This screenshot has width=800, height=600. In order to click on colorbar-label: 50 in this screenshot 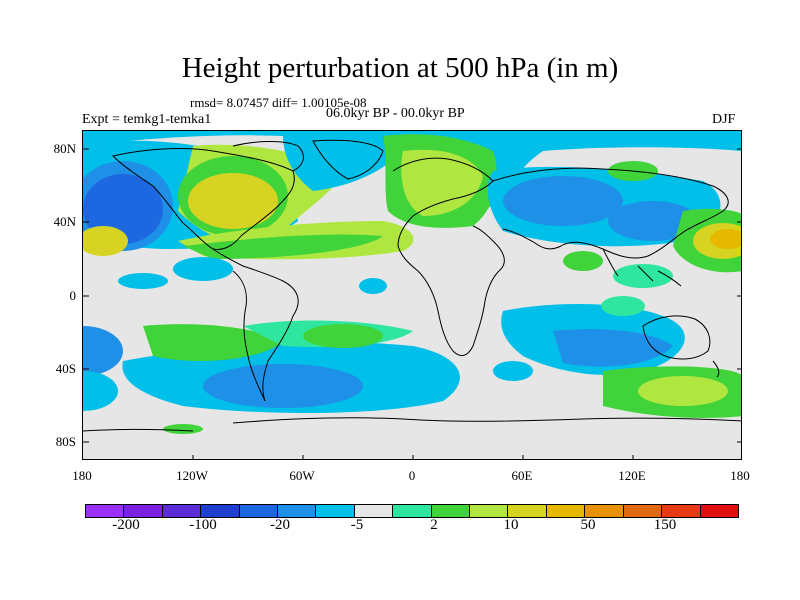, I will do `click(588, 525)`.